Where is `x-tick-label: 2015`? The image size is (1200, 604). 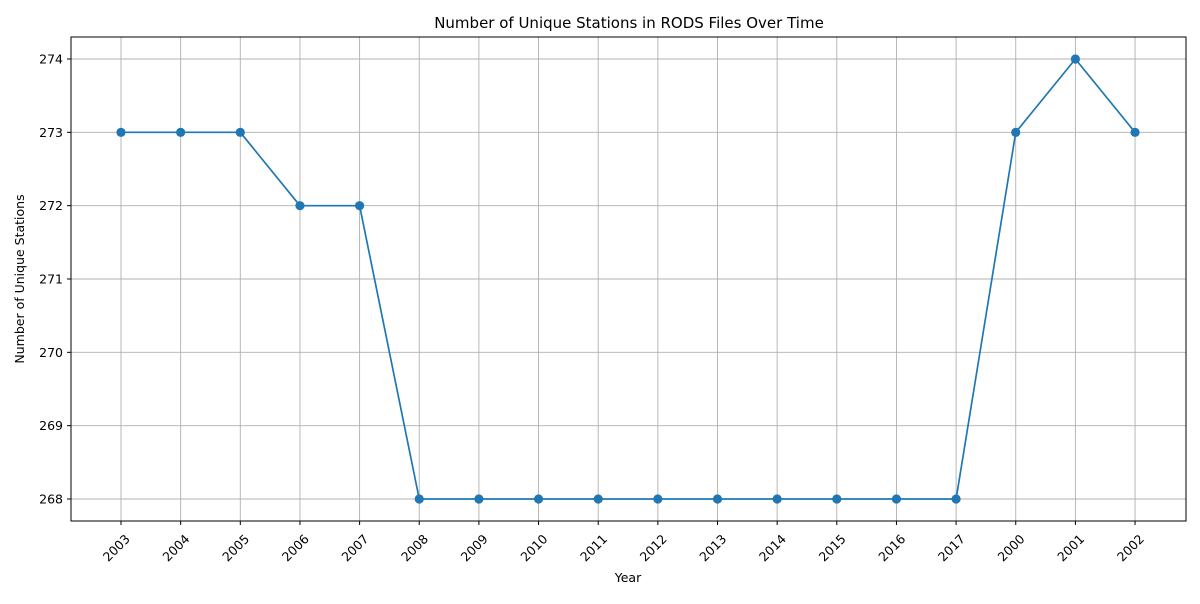
x-tick-label: 2015 is located at coordinates (832, 547).